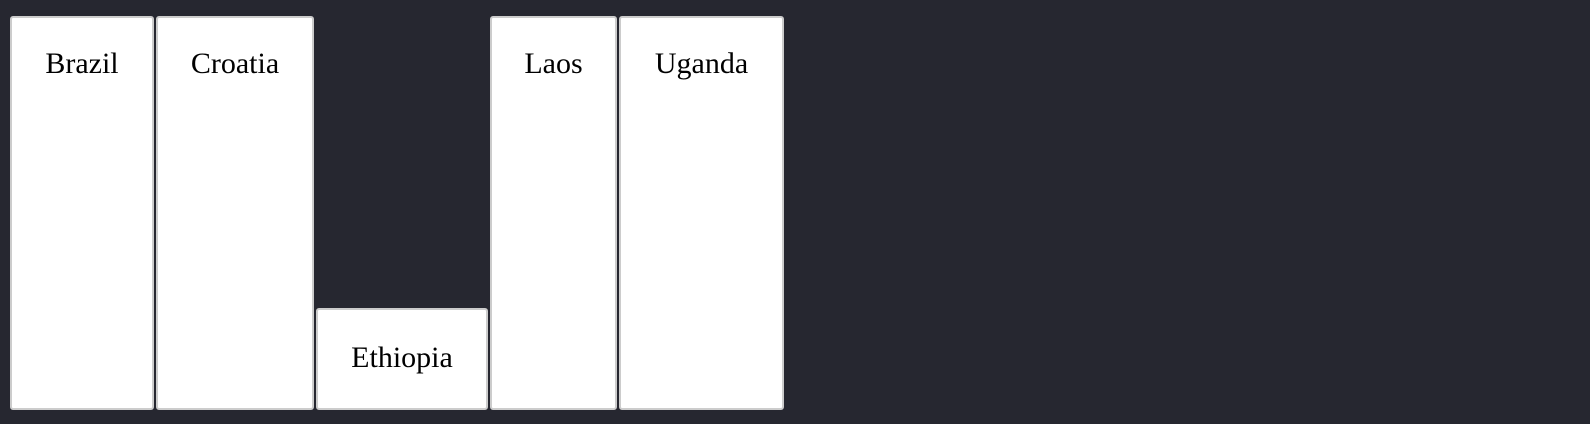 The width and height of the screenshot is (1590, 424). I want to click on country-card-label: Ethiopia, so click(402, 357).